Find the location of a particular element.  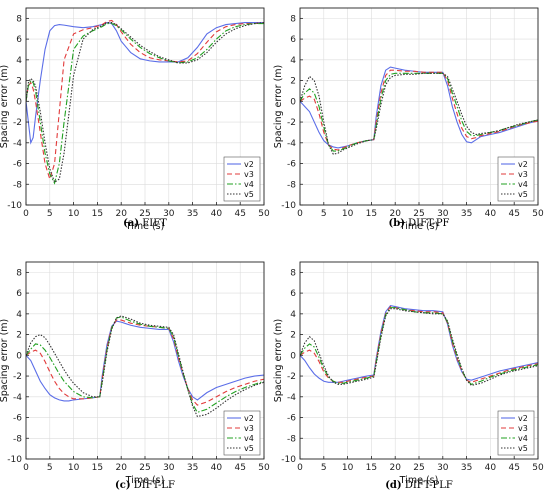

caption-title: FIFT is located at coordinates (153, 223).